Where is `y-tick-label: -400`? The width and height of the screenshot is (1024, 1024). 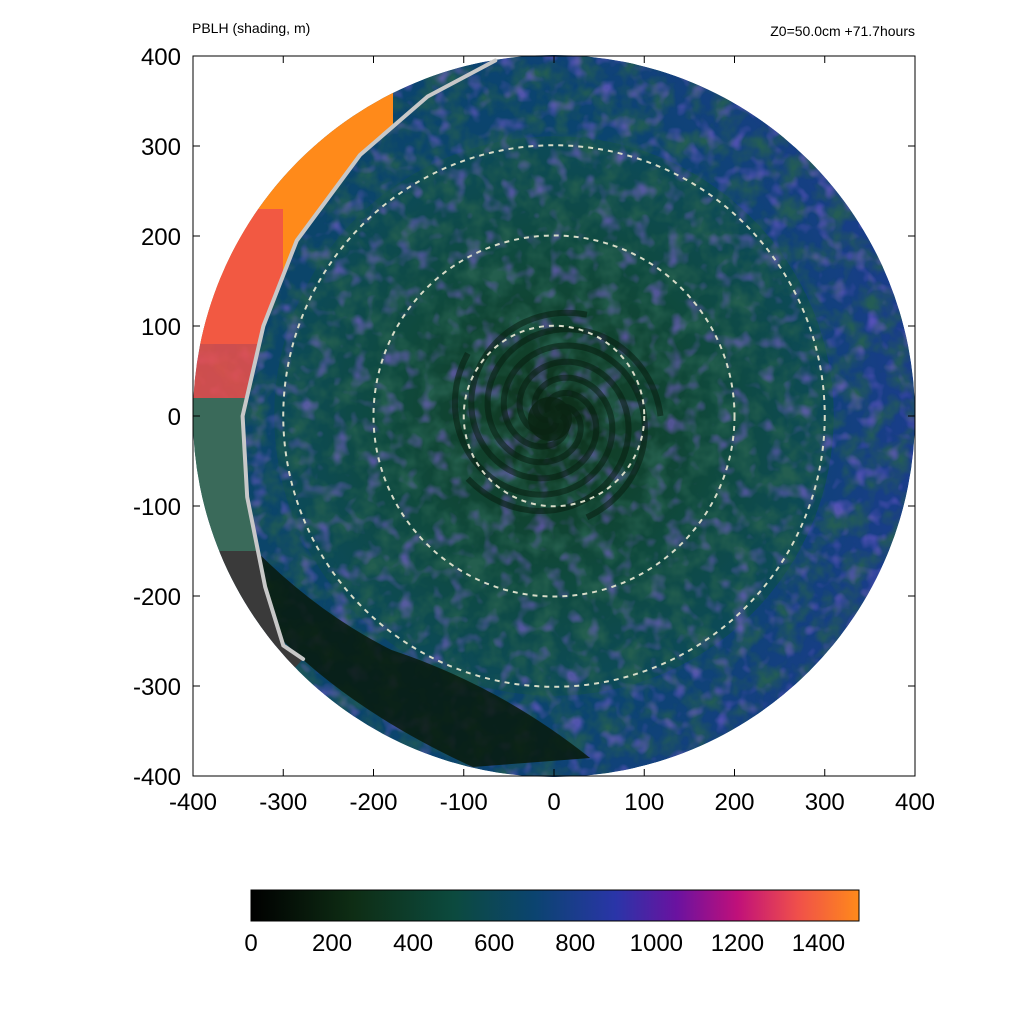 y-tick-label: -400 is located at coordinates (157, 777).